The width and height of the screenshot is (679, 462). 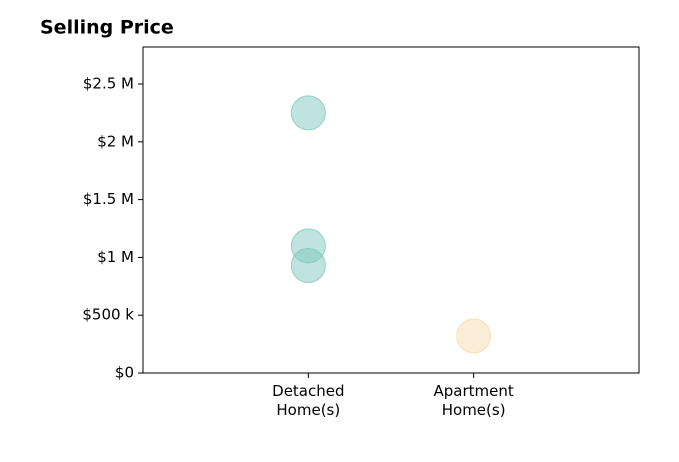 What do you see at coordinates (108, 83) in the screenshot?
I see `y-tick-label: $2.5 M` at bounding box center [108, 83].